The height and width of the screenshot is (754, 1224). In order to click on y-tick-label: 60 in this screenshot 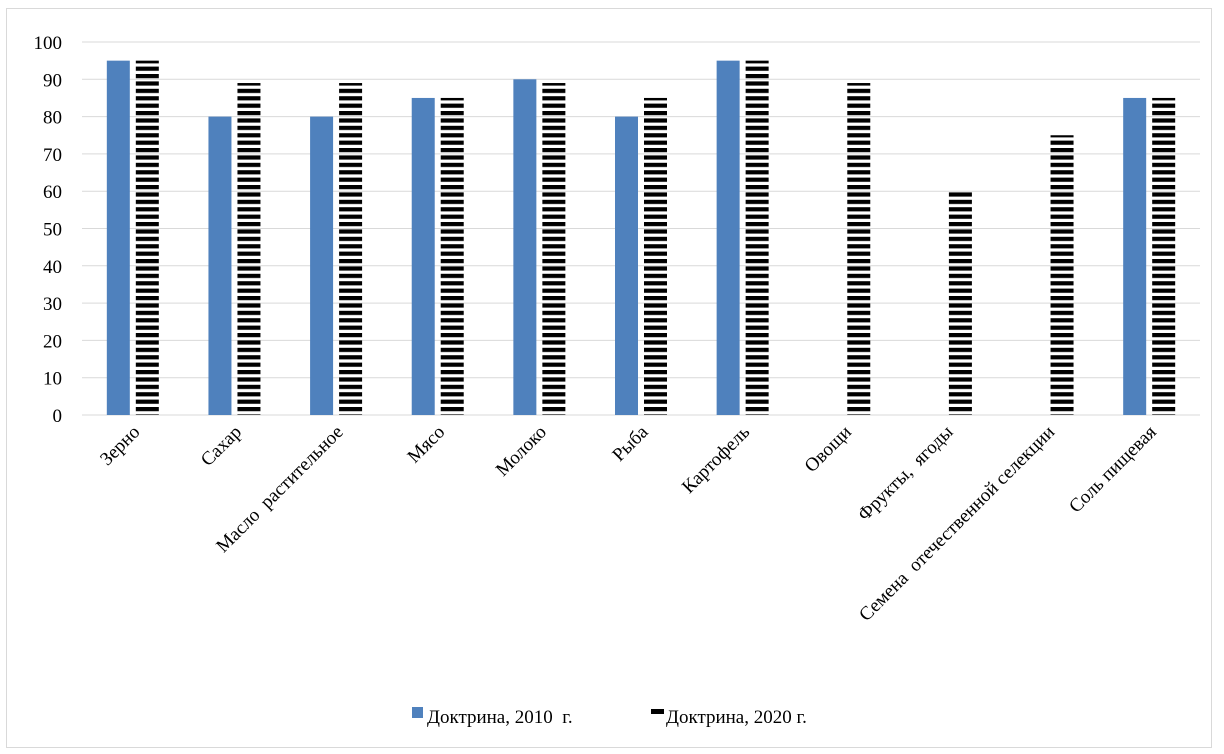, I will do `click(52, 192)`.